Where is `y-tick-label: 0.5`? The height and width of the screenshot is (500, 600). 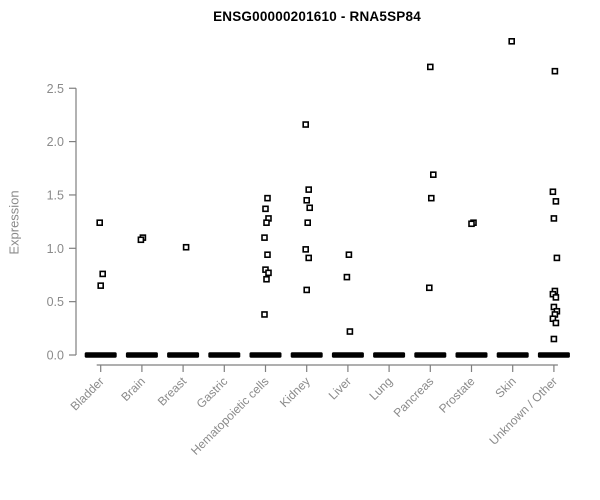
y-tick-label: 0.5 is located at coordinates (55, 302).